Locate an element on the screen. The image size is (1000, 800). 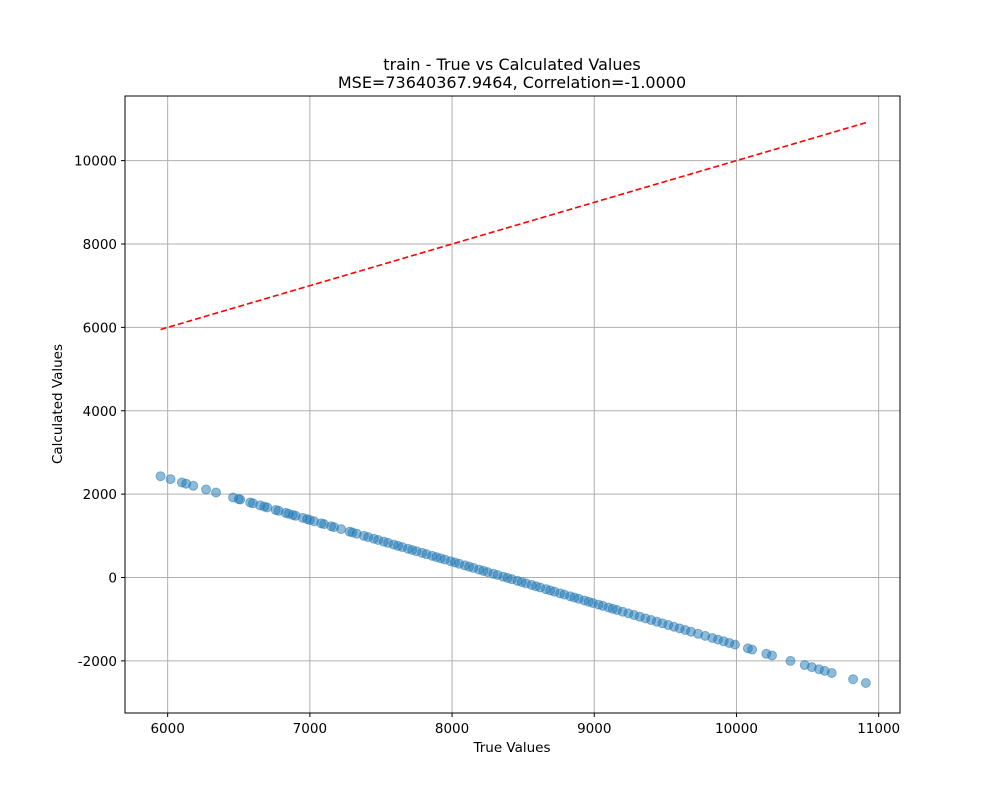
x-tick-label: 6000 is located at coordinates (167, 729).